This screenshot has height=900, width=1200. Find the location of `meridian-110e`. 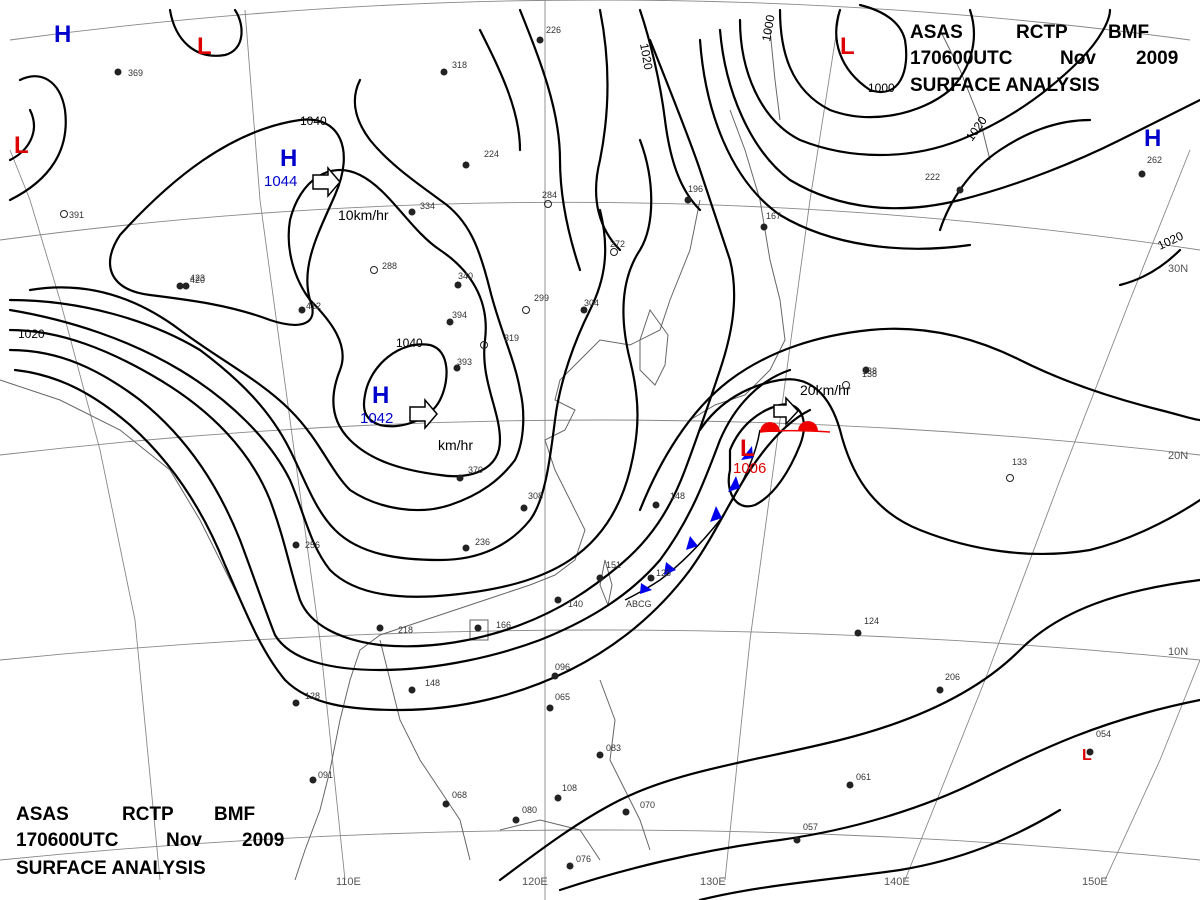

meridian-110e is located at coordinates (295, 445).